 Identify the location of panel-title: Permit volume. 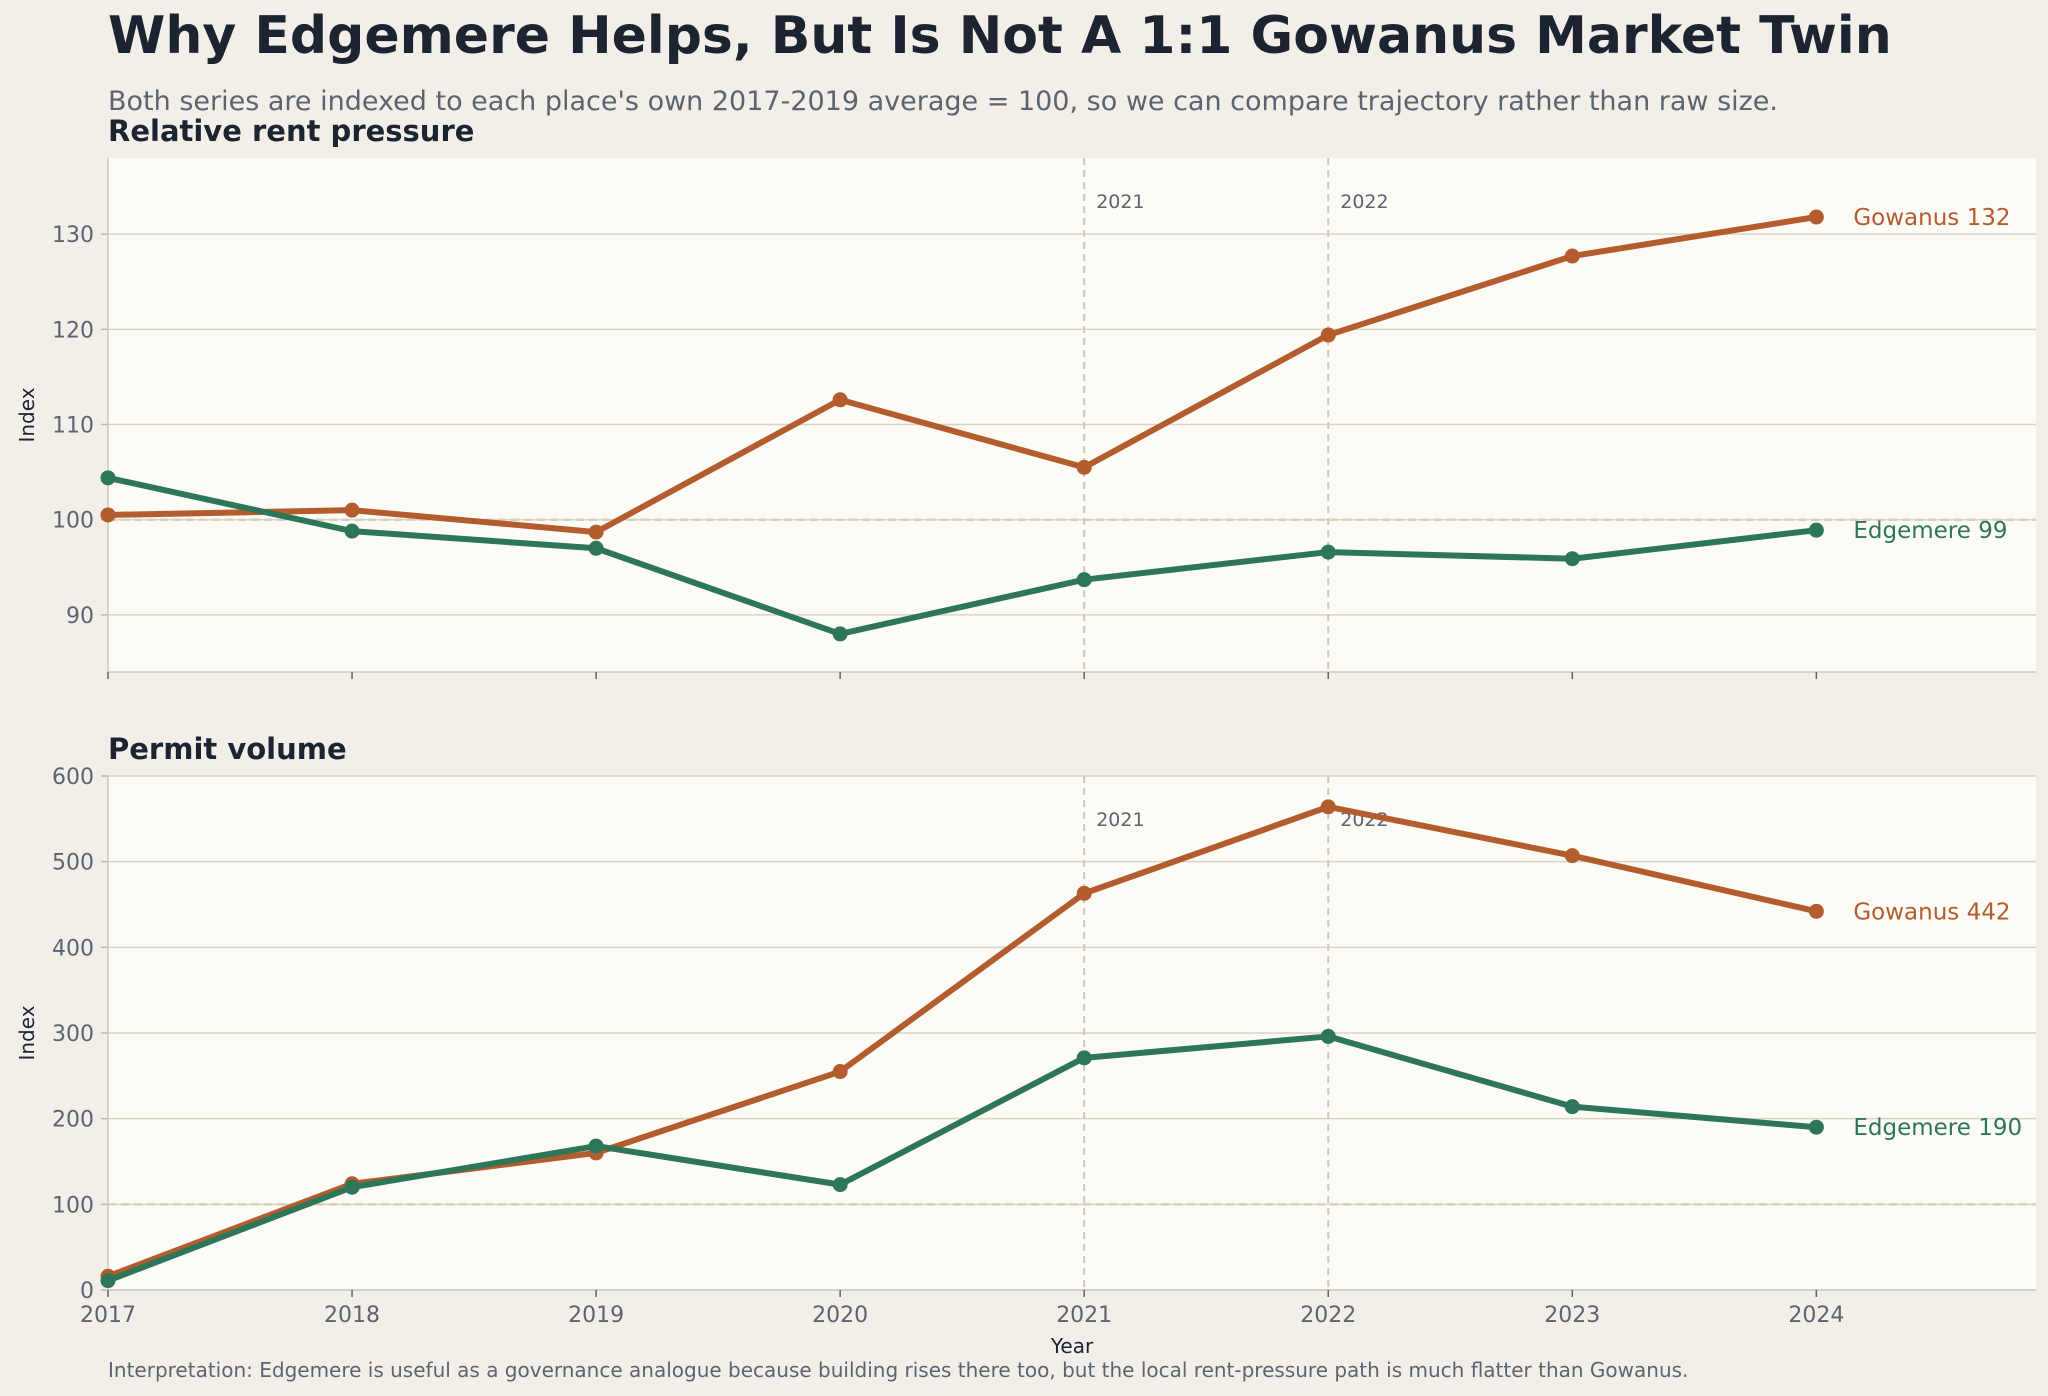
(227, 749).